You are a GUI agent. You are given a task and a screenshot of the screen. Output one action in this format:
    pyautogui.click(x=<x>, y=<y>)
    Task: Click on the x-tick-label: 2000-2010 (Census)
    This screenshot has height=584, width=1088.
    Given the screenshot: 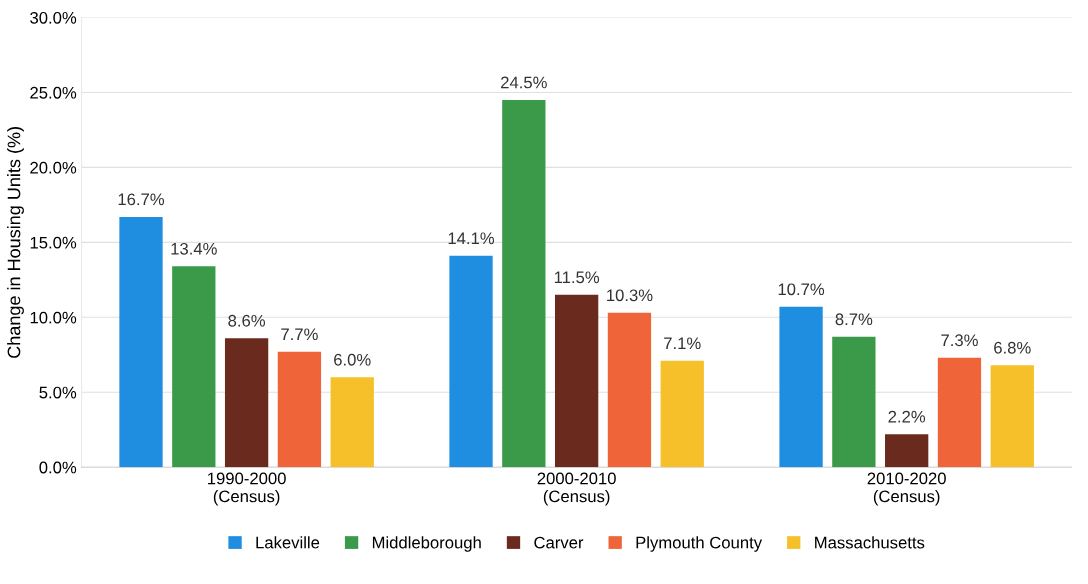 What is the action you would take?
    pyautogui.click(x=576, y=489)
    